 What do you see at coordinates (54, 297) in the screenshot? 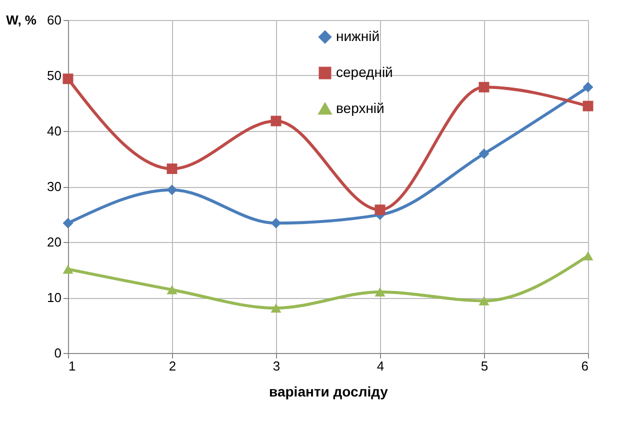
I see `y-tick-label: 10` at bounding box center [54, 297].